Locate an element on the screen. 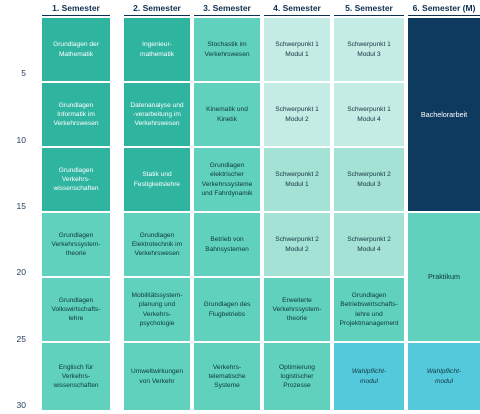 The image size is (480, 414). module-s4-r3: Schwerpunkt 2 Modul 1 is located at coordinates (297, 179).